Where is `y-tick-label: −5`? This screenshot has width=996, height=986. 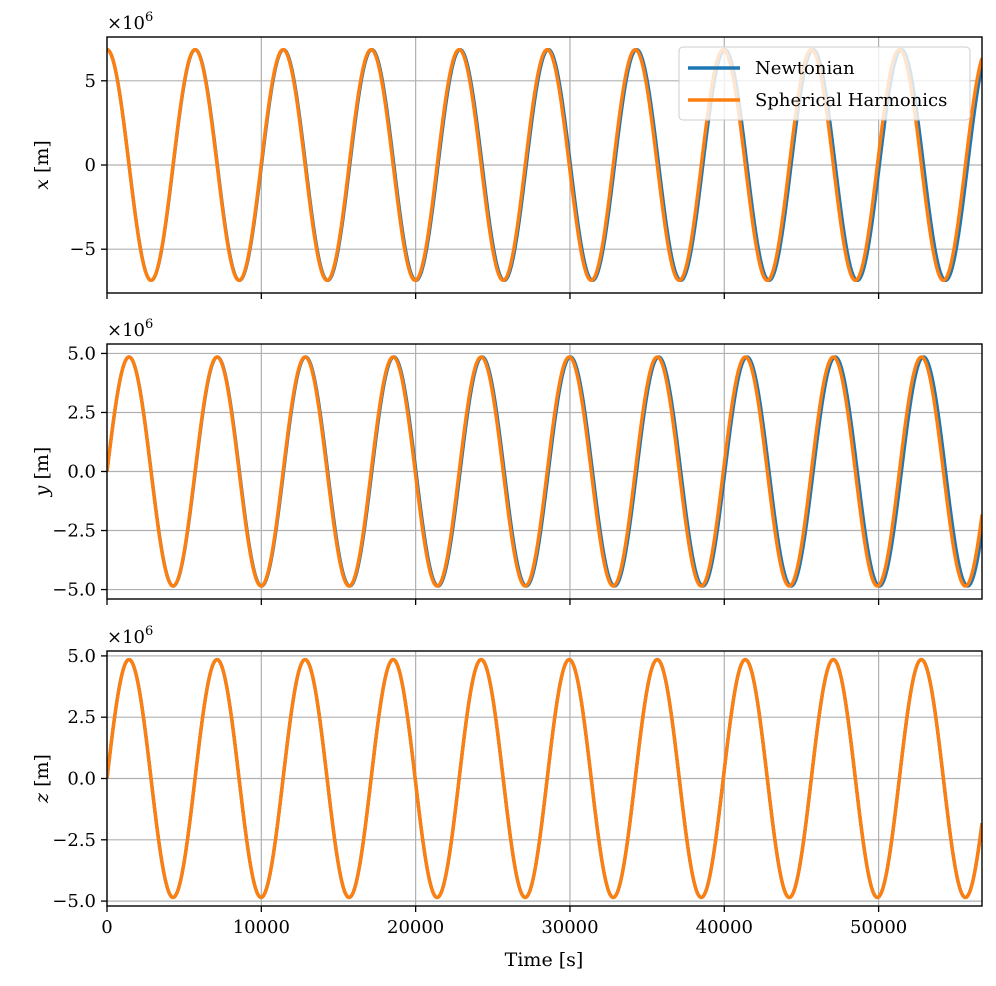
y-tick-label: −5 is located at coordinates (82, 249).